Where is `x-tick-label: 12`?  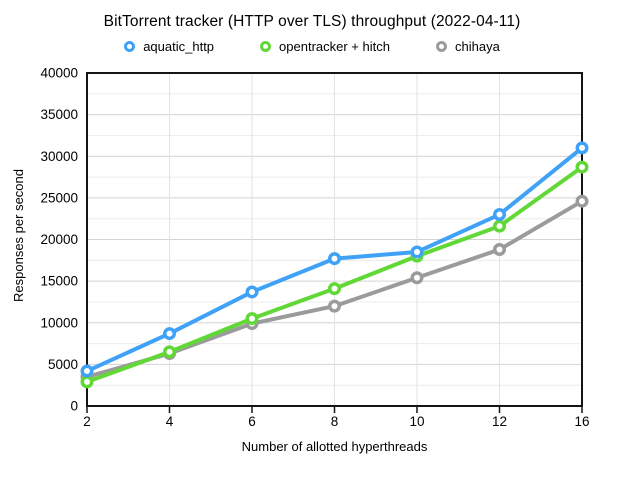
x-tick-label: 12 is located at coordinates (499, 421).